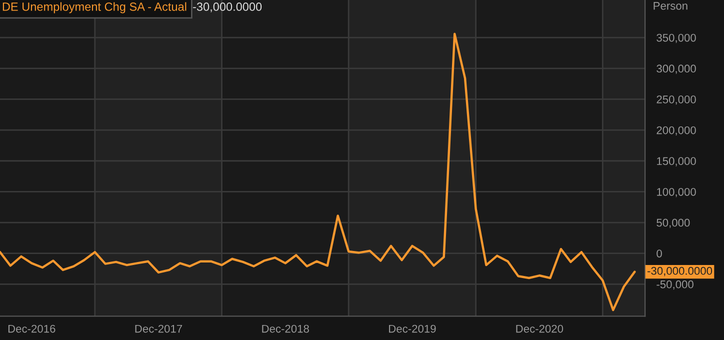  I want to click on x-tick-label: Dec-2018, so click(285, 328).